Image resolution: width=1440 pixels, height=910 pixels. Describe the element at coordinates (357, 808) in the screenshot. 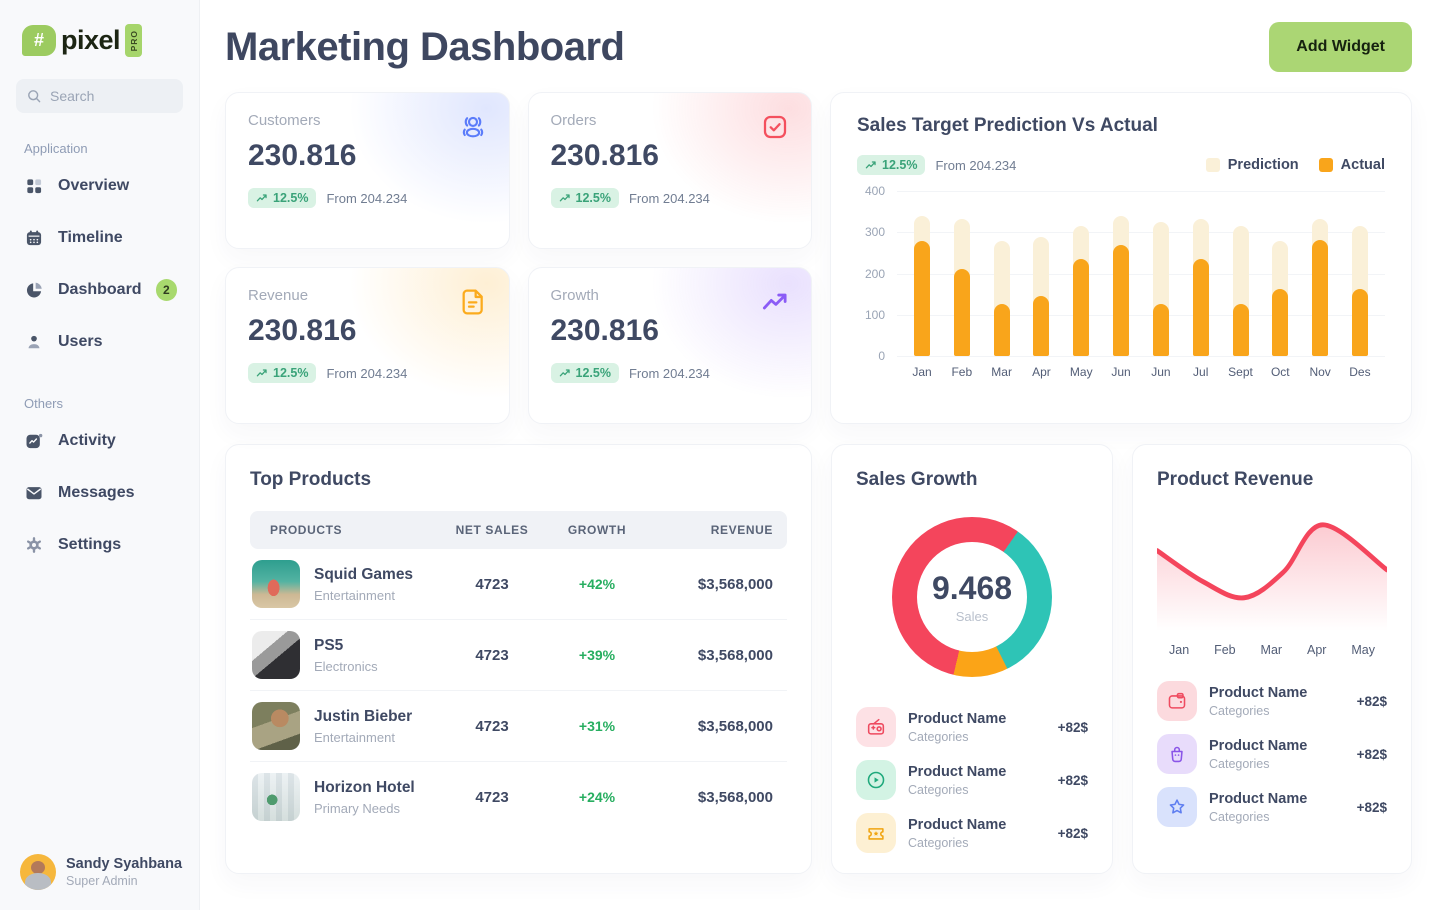

I see `product-category: Primary Needs` at that location.